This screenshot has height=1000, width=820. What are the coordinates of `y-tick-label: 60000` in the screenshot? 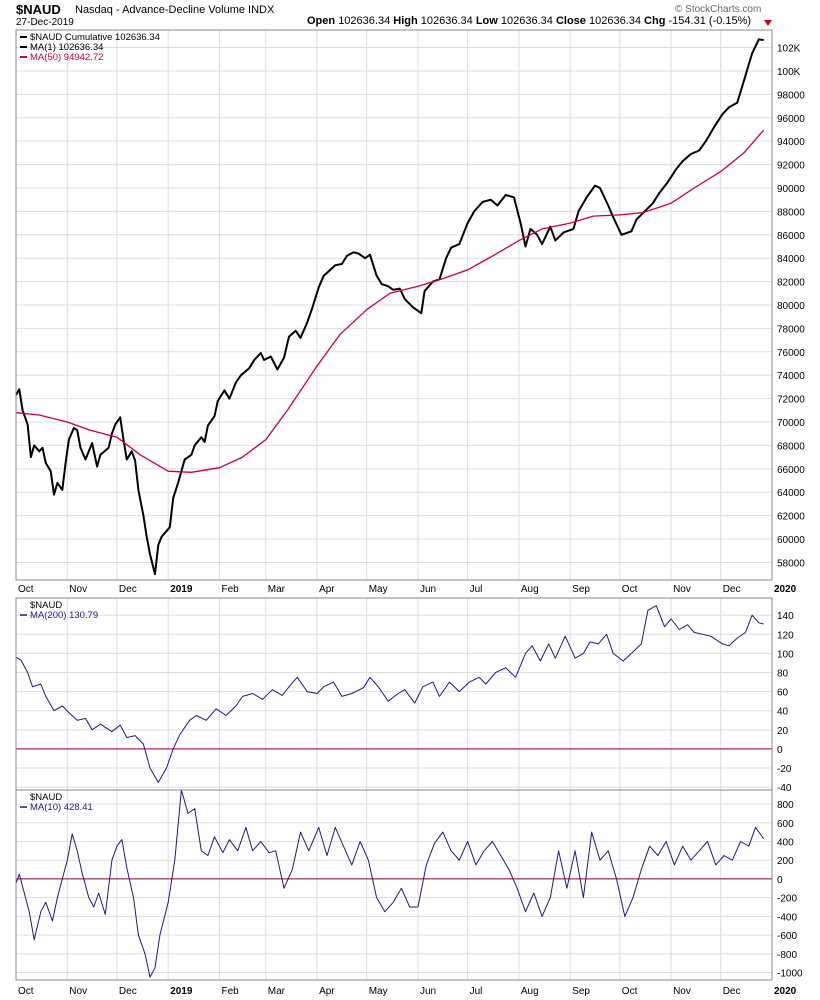 It's located at (791, 540).